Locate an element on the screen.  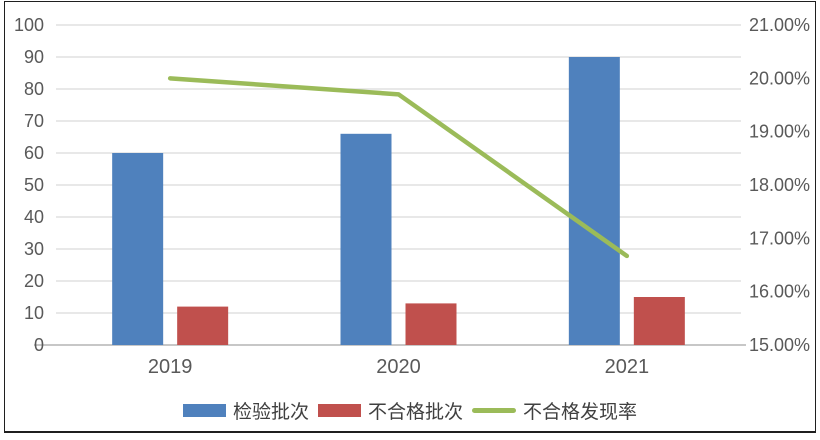
bar-不合格批次-2021 is located at coordinates (659, 321).